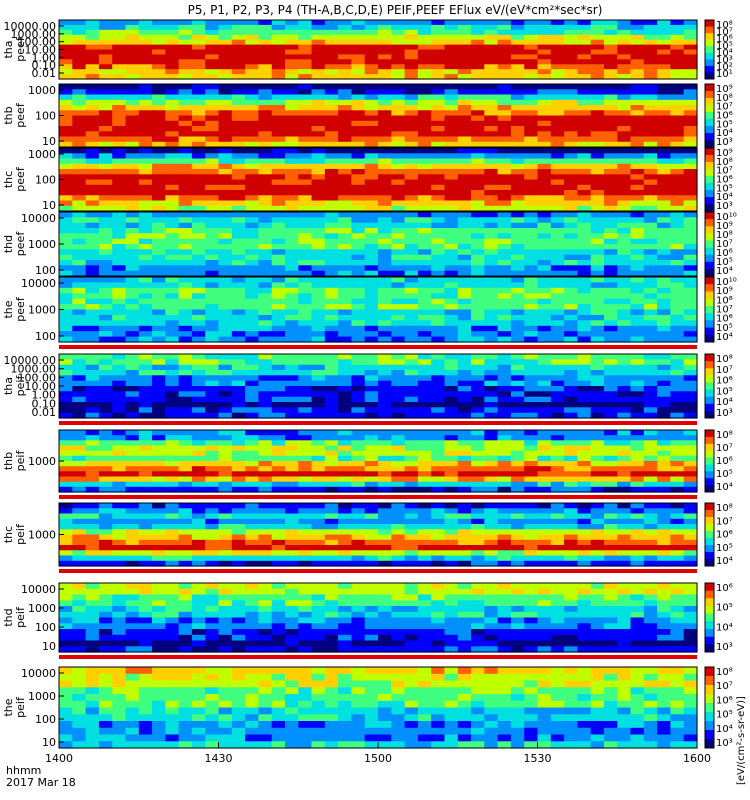  Describe the element at coordinates (37, 42) in the screenshot. I see `y-tick-label: 100.00` at that location.